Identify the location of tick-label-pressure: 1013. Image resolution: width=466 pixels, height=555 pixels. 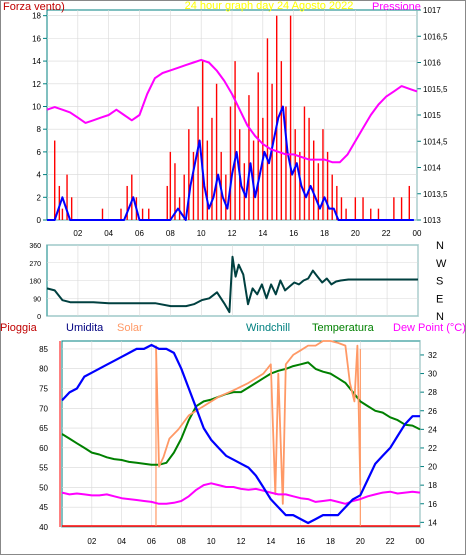
(432, 220).